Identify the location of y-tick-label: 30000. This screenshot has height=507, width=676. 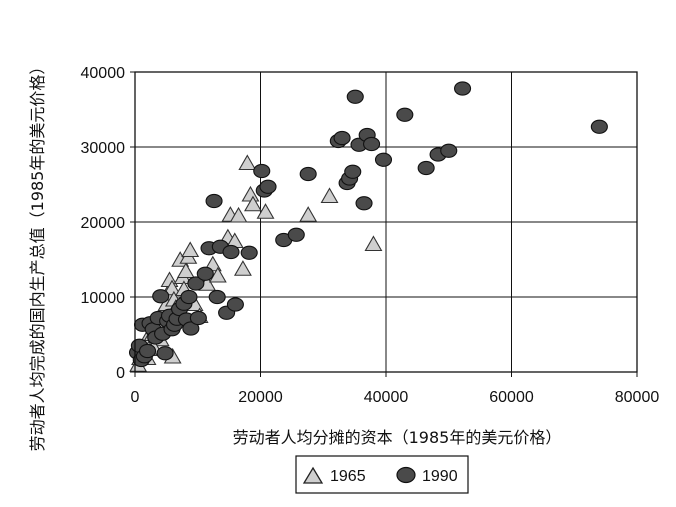
(103, 148).